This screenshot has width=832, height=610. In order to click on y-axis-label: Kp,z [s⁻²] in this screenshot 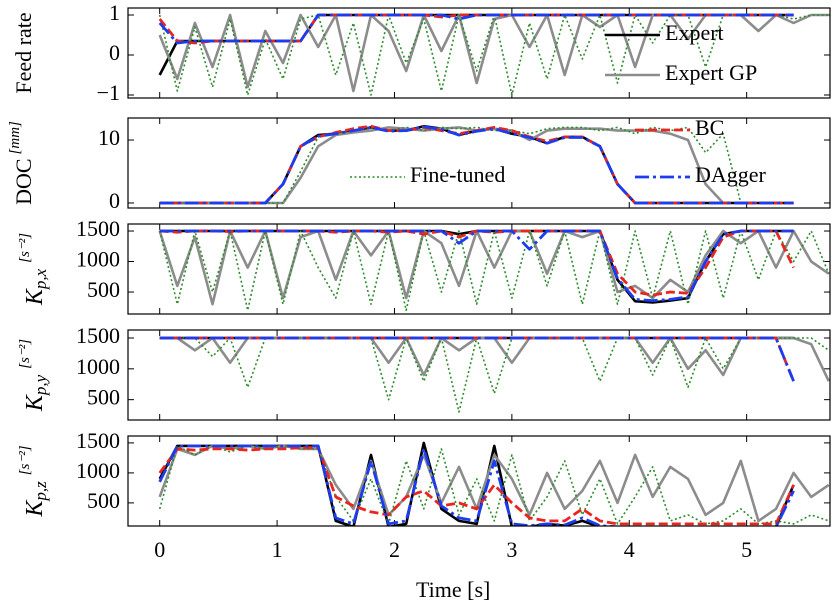, I will do `click(33, 481)`.